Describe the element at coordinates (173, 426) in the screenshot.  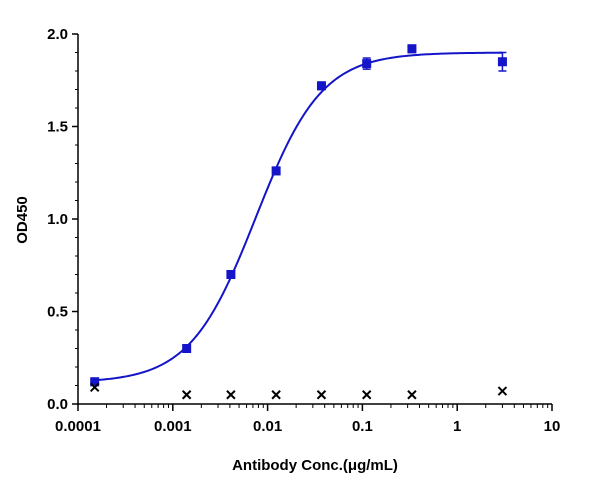
I see `x-tick-label: 0.001` at that location.